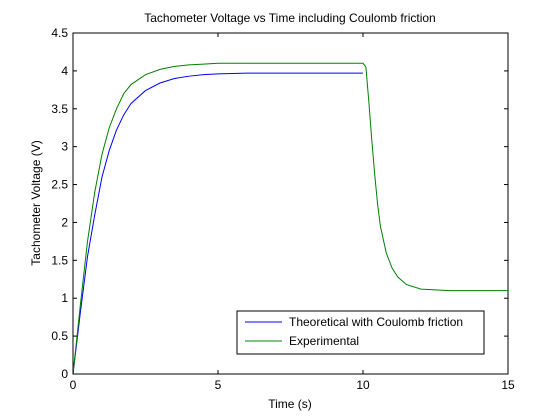  Describe the element at coordinates (36, 202) in the screenshot. I see `y-axis-label: Tachometer Voltage (V)` at that location.